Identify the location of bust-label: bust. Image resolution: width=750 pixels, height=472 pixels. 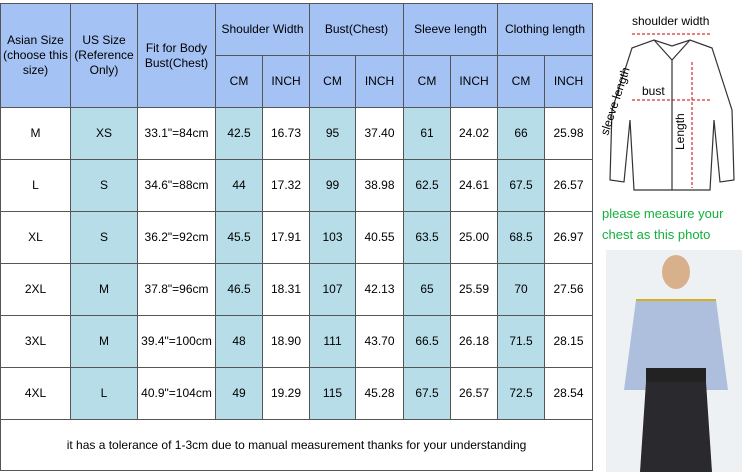
(653, 91).